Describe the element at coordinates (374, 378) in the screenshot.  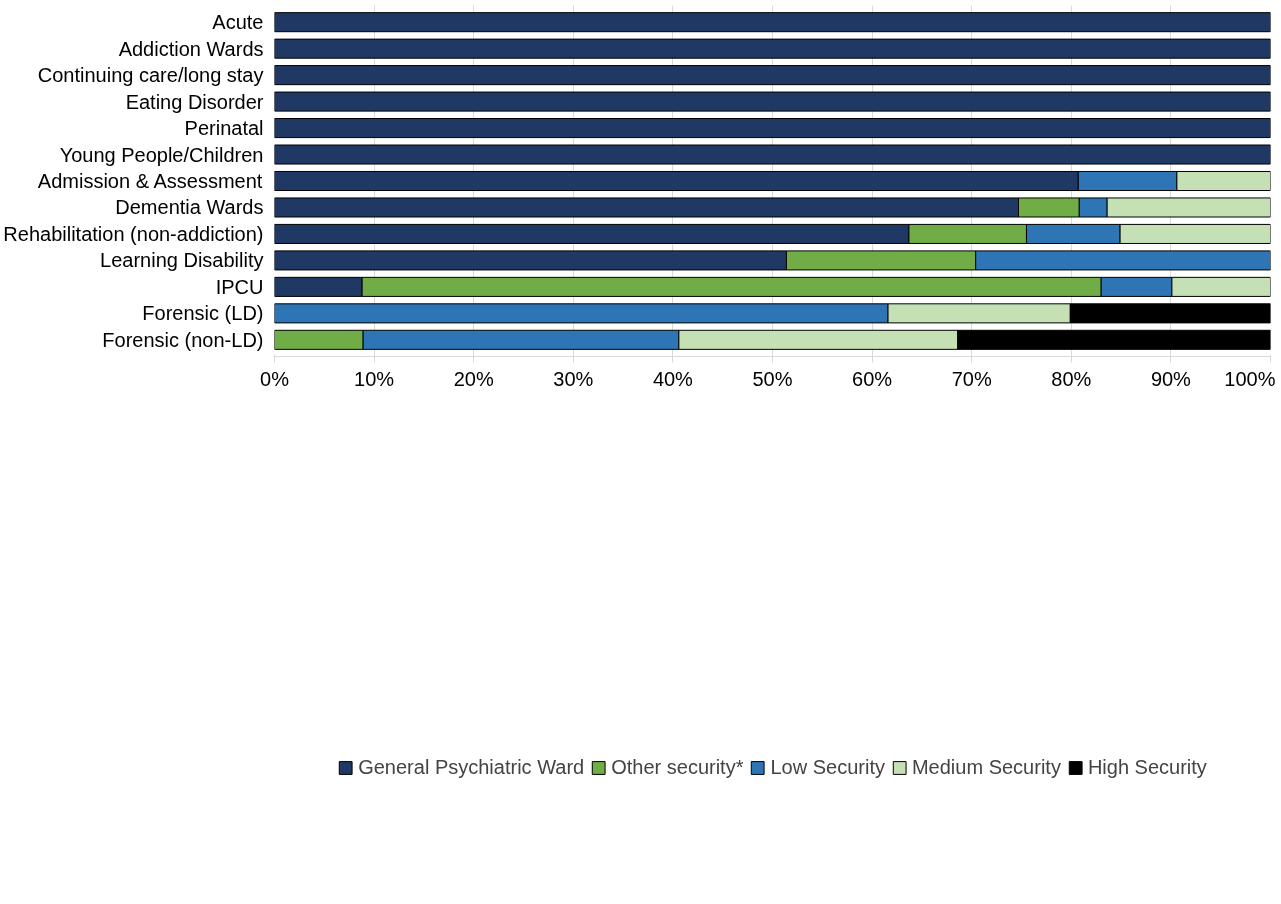
I see `x-tick-label: 10%` at that location.